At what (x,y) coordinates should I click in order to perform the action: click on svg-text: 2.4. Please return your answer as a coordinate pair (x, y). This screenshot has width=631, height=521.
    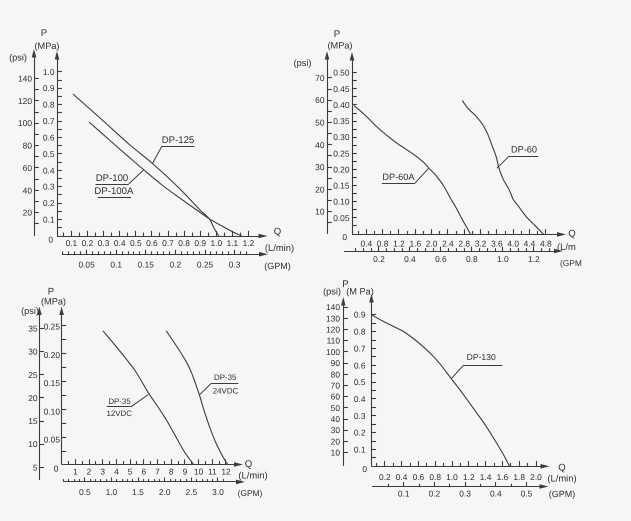
    Looking at the image, I should click on (448, 243).